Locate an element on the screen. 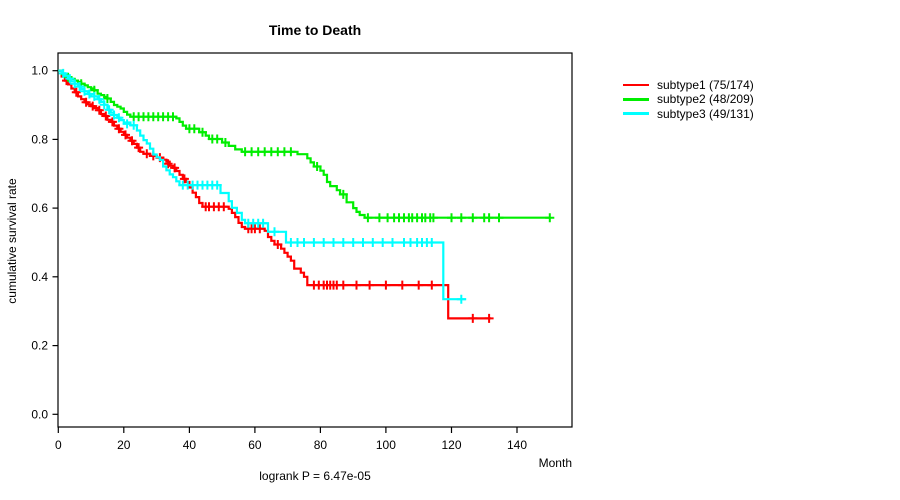  x-tick-label: 20 is located at coordinates (124, 445).